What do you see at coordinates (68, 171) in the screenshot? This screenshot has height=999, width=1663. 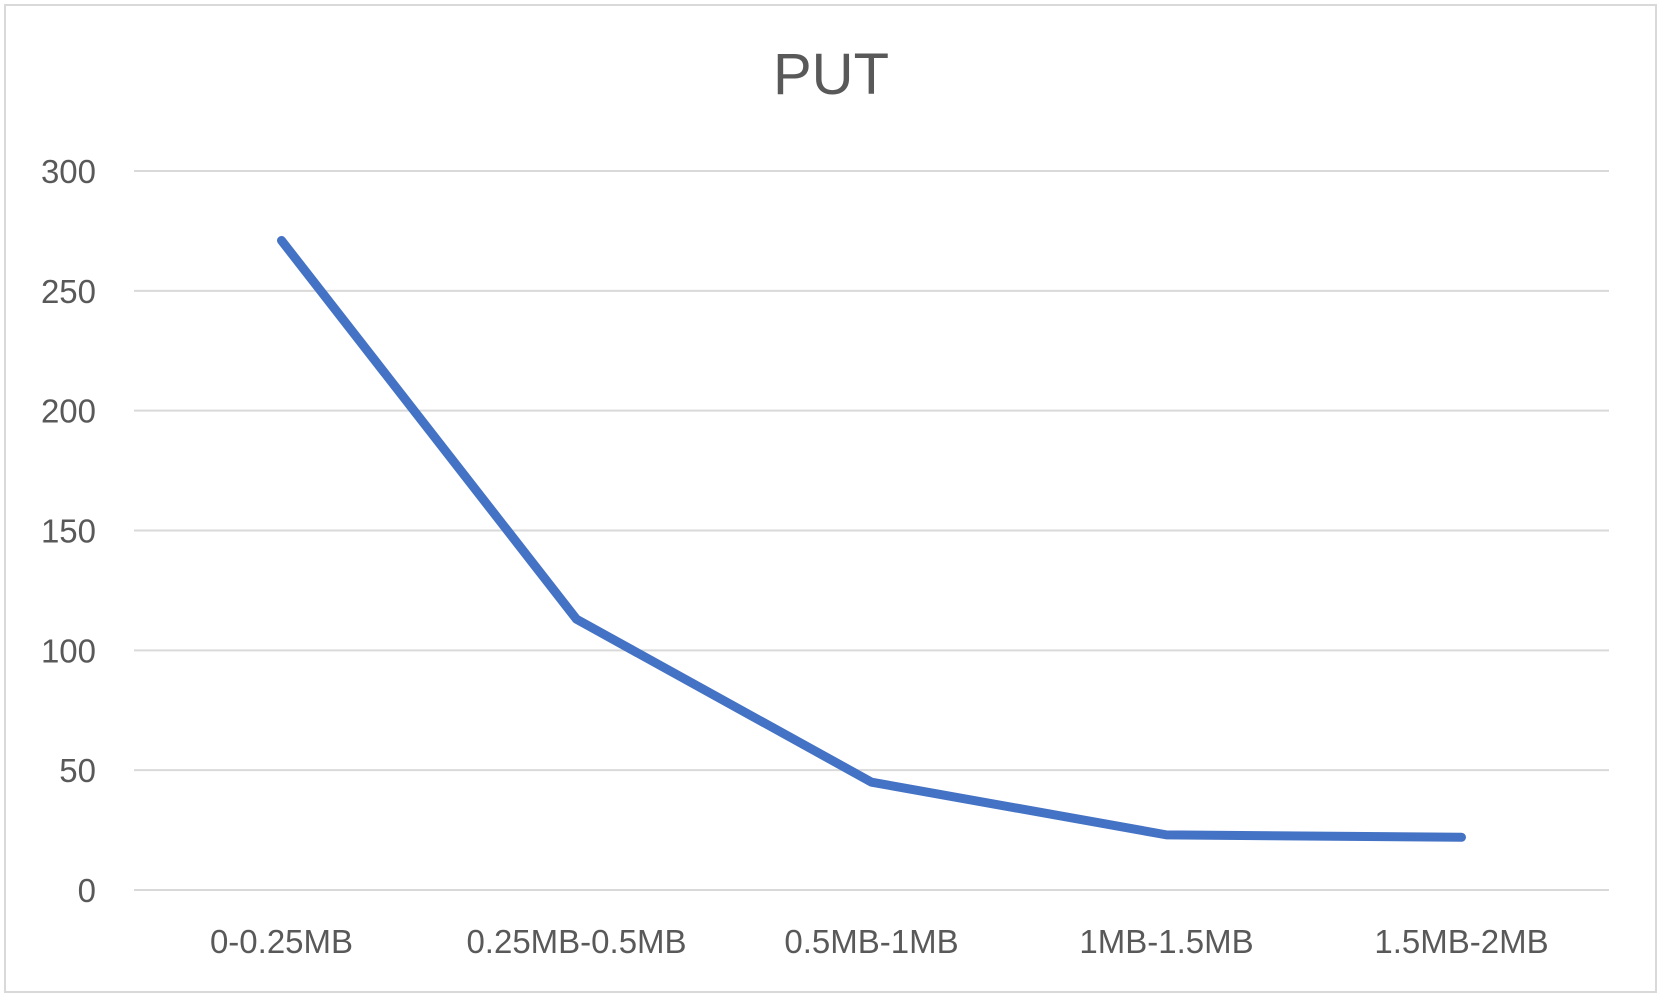 I see `y-tick-label: 300` at bounding box center [68, 171].